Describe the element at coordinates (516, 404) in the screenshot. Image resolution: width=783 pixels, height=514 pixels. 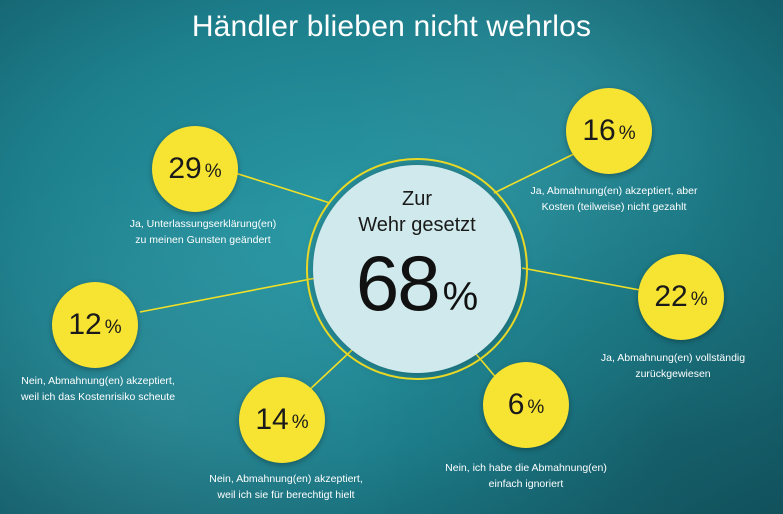
I see `bubble-value: 6` at that location.